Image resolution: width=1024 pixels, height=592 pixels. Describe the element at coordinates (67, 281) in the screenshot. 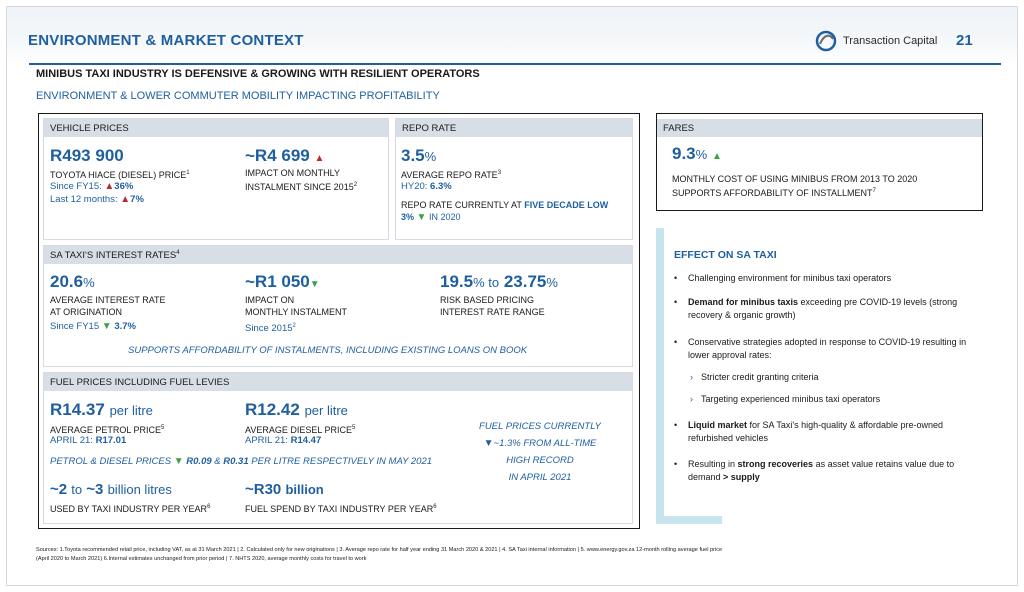

I see `avg-interest-number: 20.6` at that location.